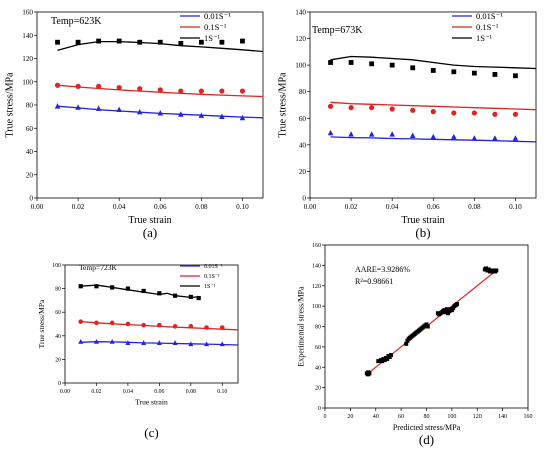 This screenshot has height=453, width=550. I want to click on r-squared-annotation: R²=0.98661, so click(374, 281).